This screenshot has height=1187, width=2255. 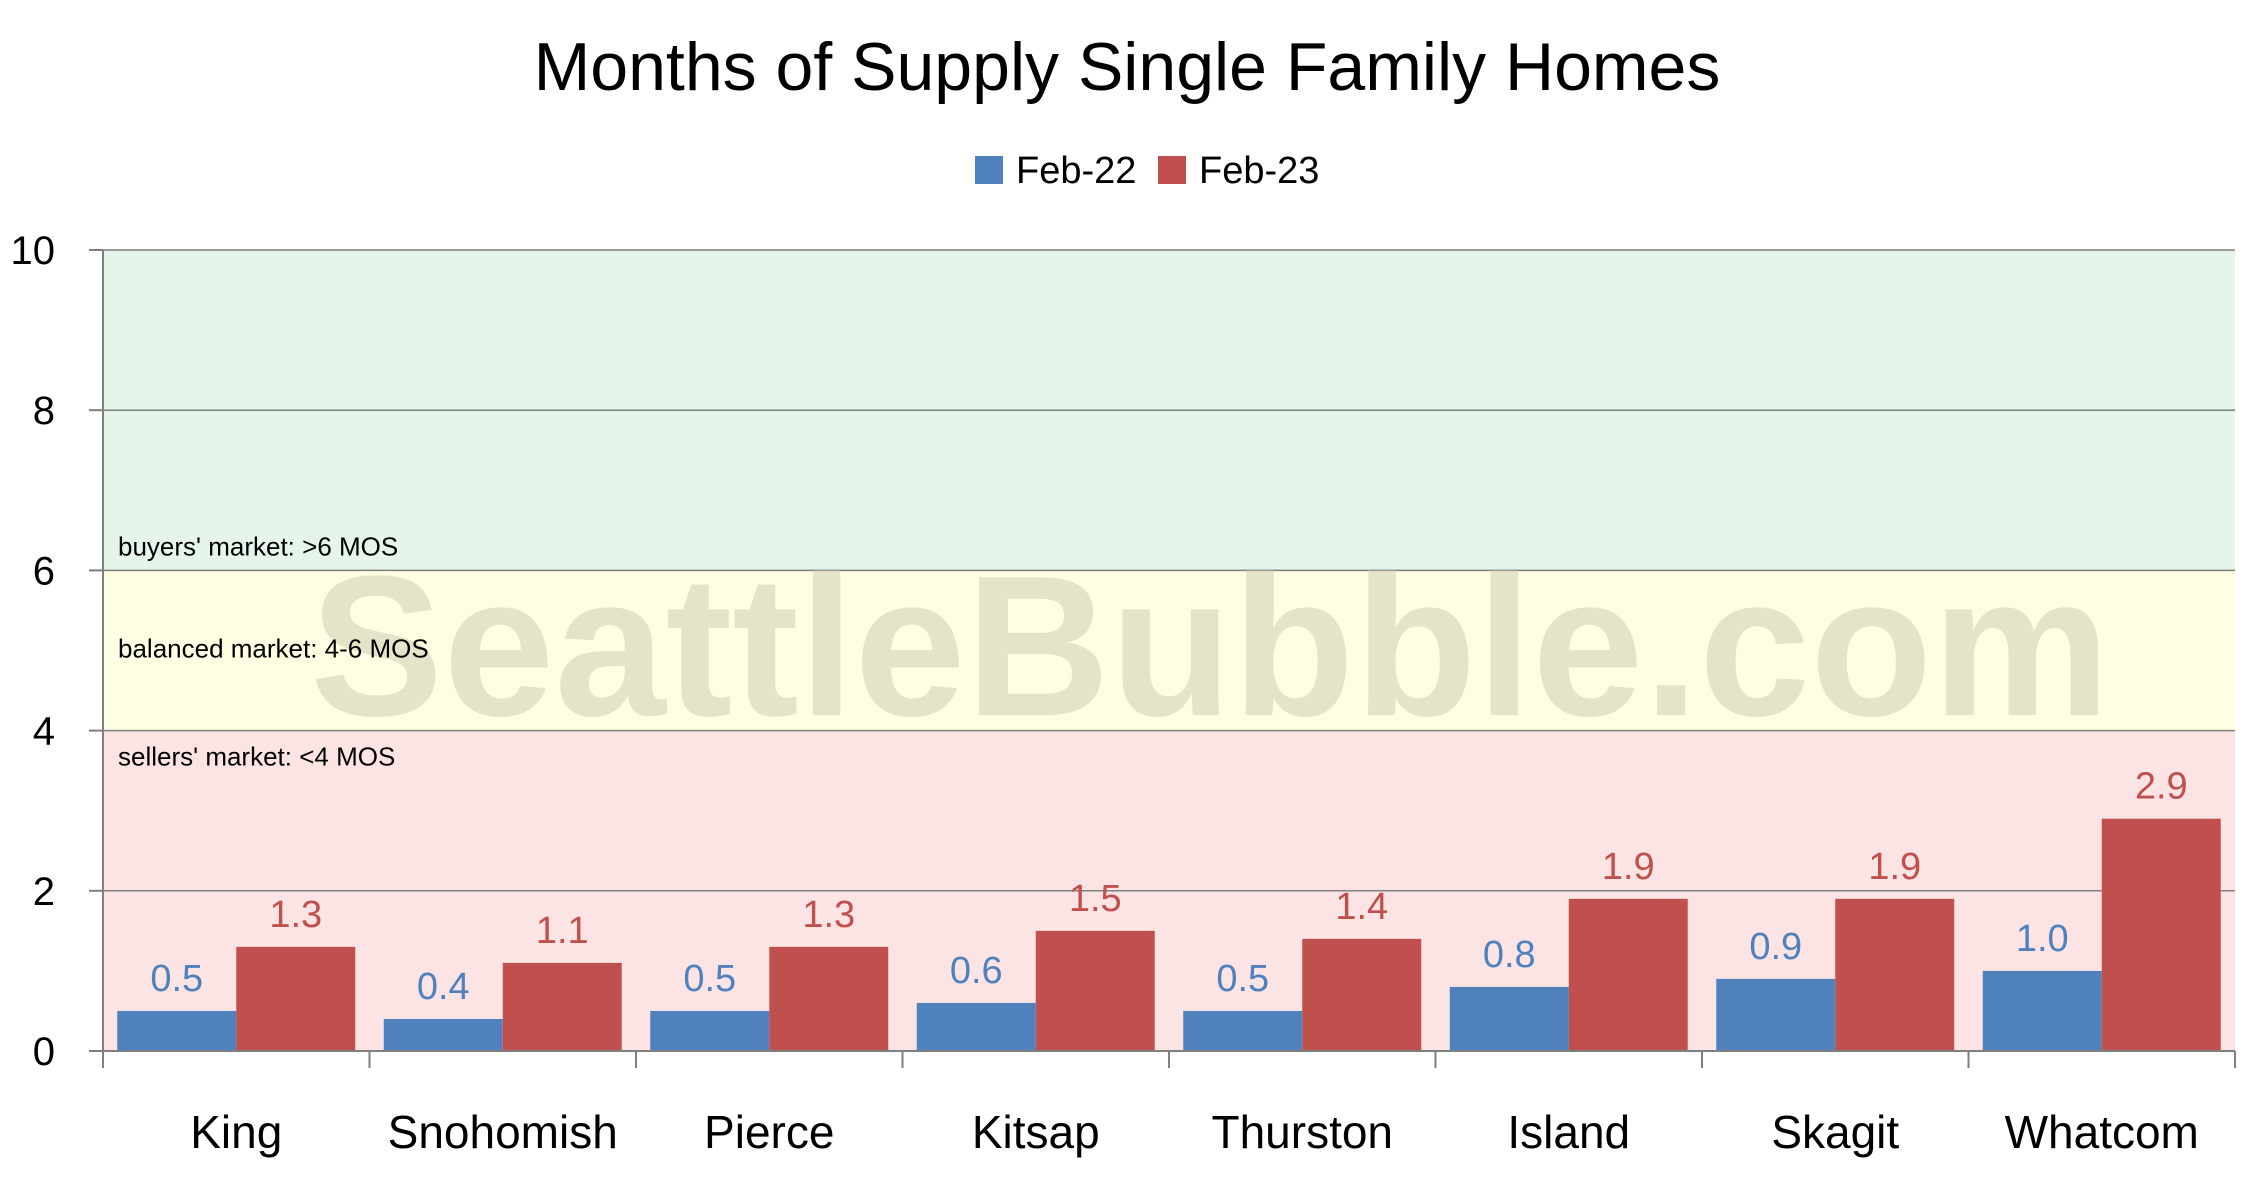 I want to click on bar-feb-22-whatcom, so click(x=2042, y=1010).